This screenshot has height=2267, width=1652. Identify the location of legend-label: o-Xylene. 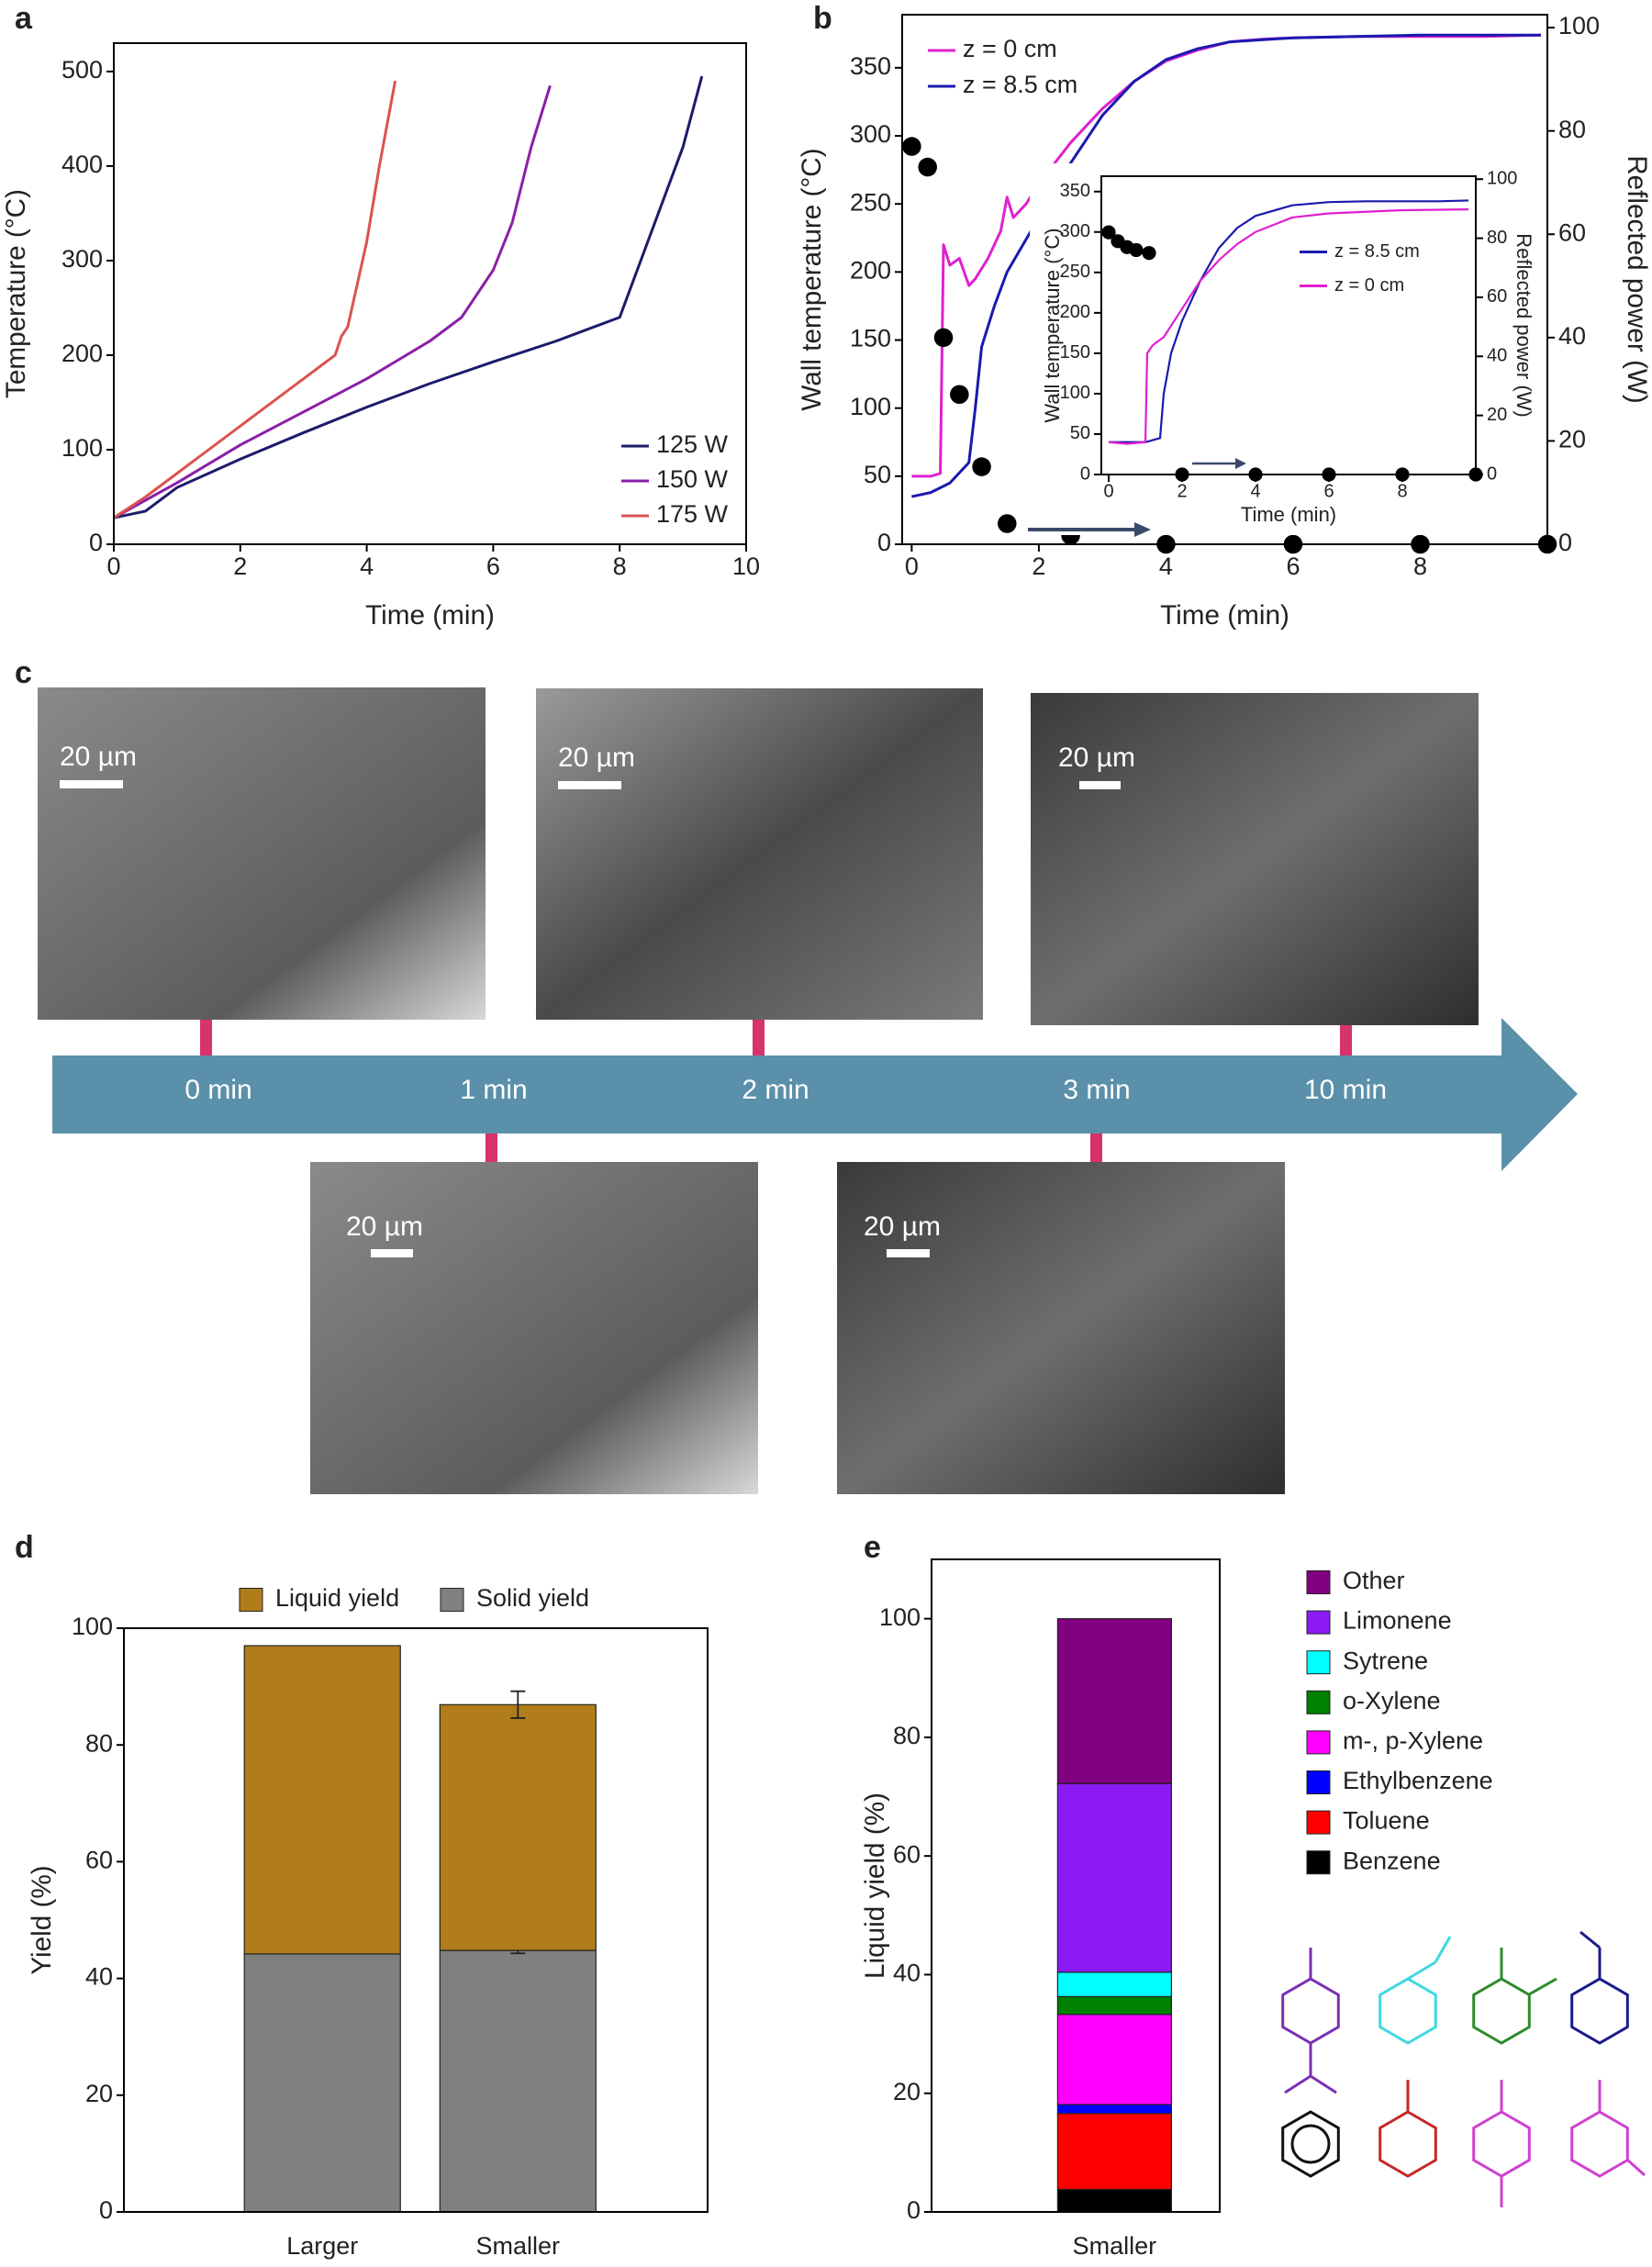
(1392, 1700).